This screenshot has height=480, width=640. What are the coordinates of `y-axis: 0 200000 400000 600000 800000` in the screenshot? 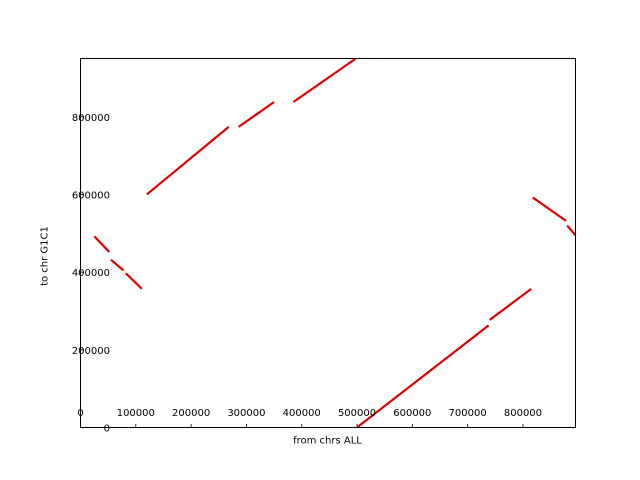 It's located at (91, 274).